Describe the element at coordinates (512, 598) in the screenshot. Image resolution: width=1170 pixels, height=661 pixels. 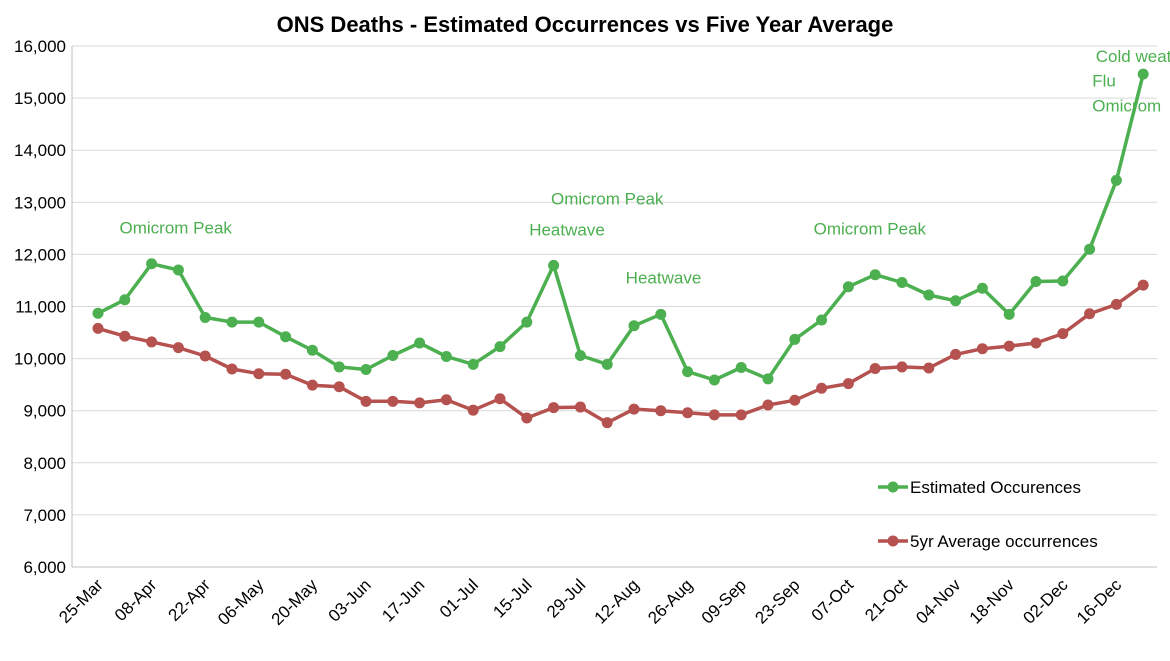
I see `x-tick-label: 15-Jul` at that location.